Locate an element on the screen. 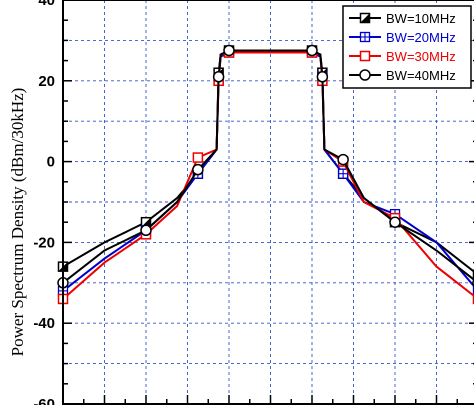  y-tick-label: -60 is located at coordinates (44, 400).